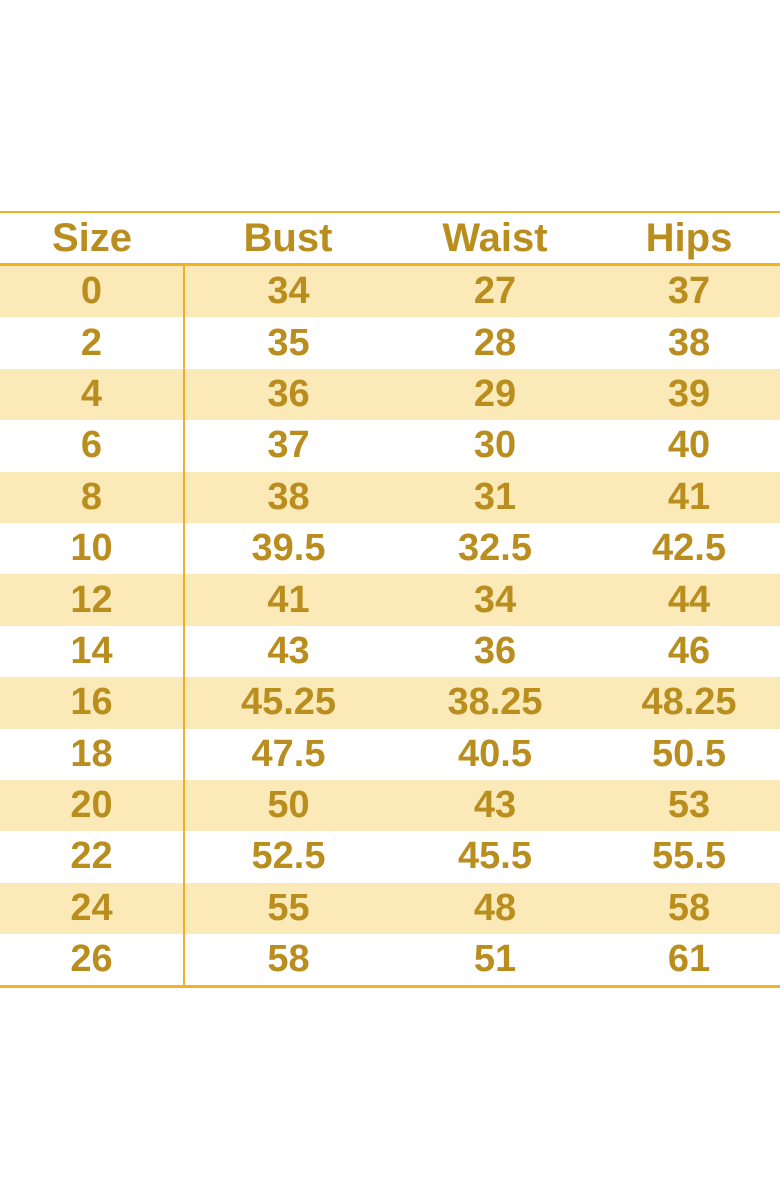  Describe the element at coordinates (92, 703) in the screenshot. I see `size-cell: 16` at that location.